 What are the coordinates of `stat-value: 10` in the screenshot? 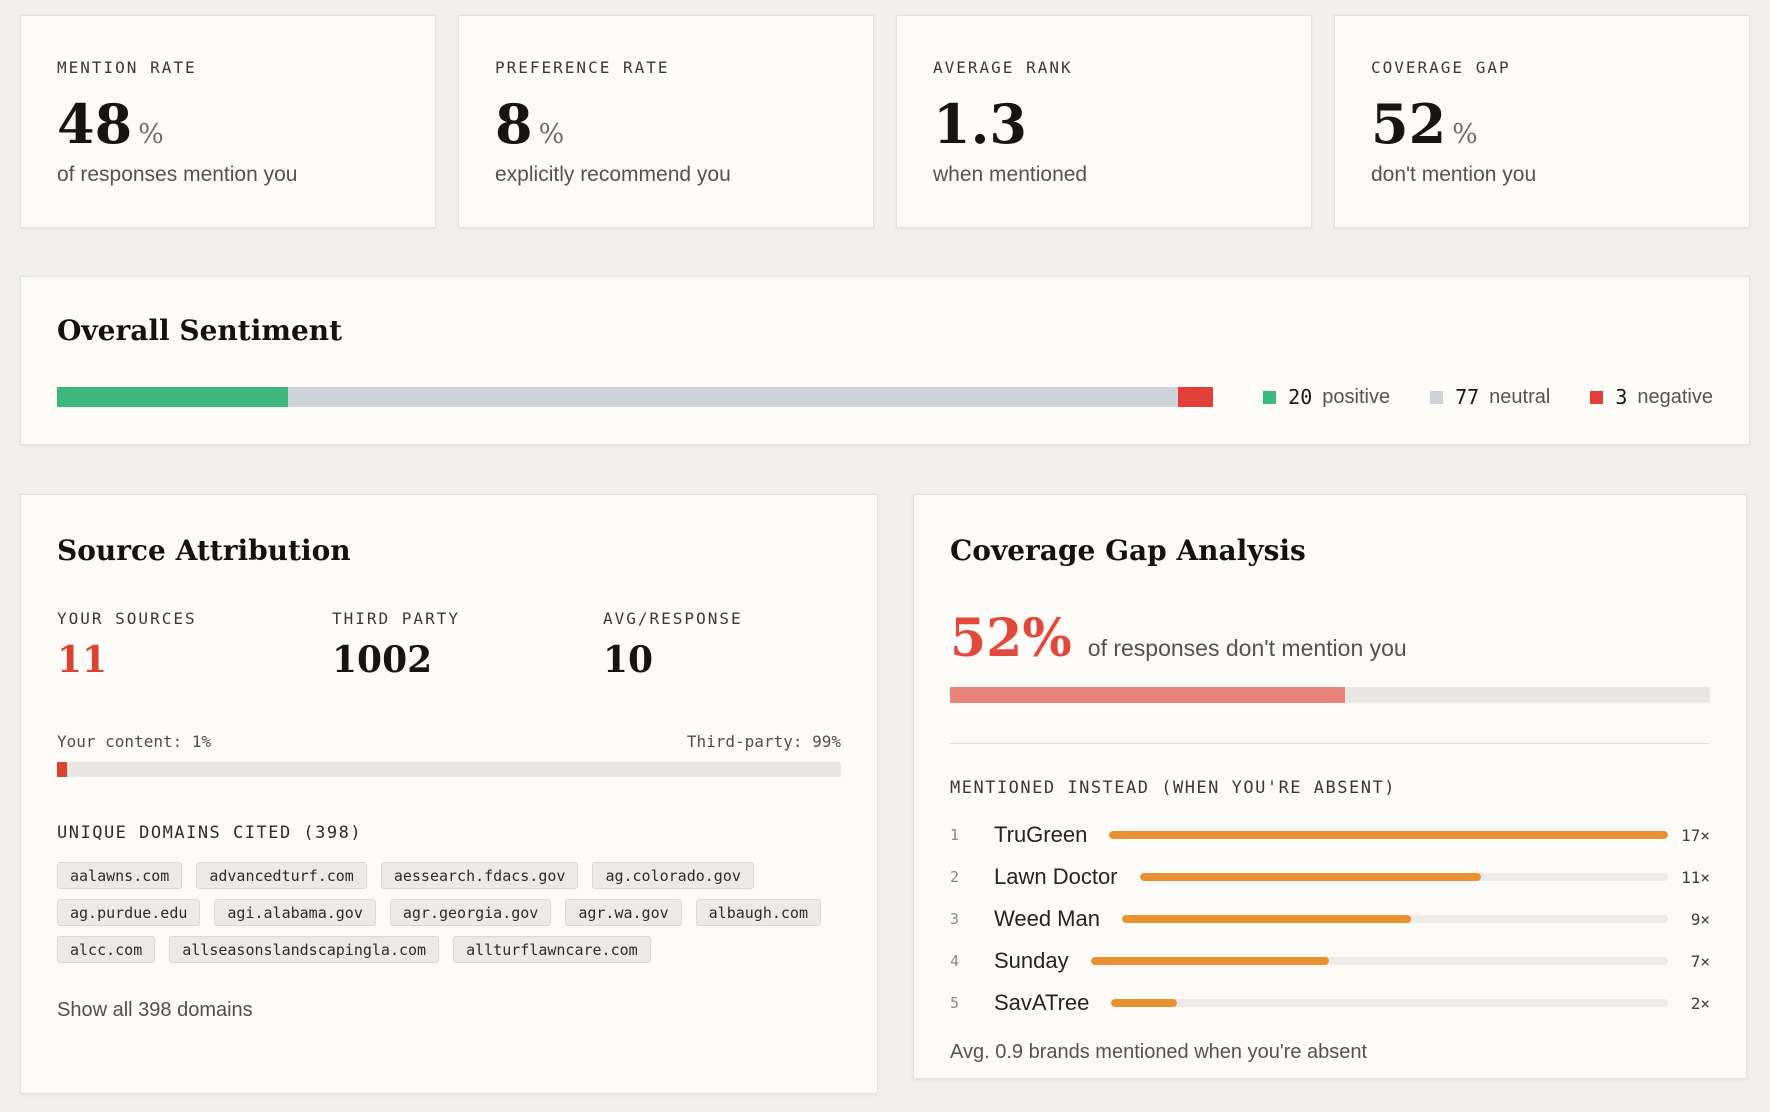 It's located at (628, 660).